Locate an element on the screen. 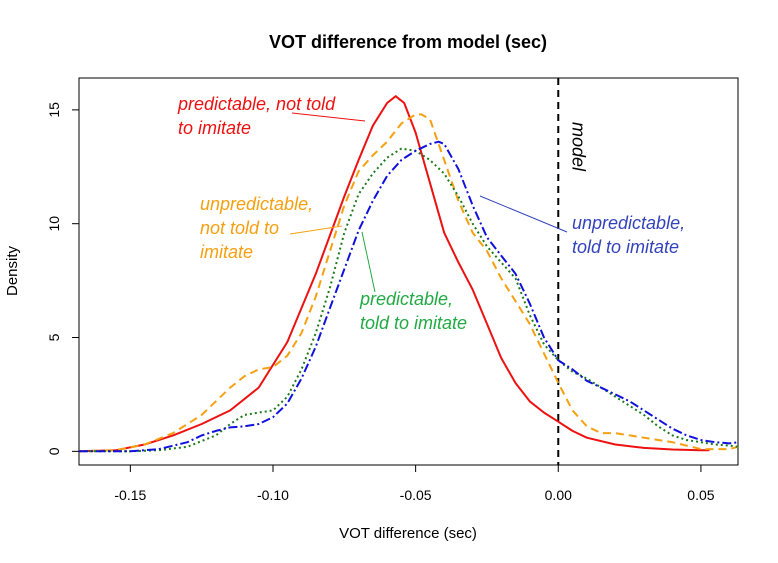  x-axis-label: VOT difference (sec) is located at coordinates (408, 533).